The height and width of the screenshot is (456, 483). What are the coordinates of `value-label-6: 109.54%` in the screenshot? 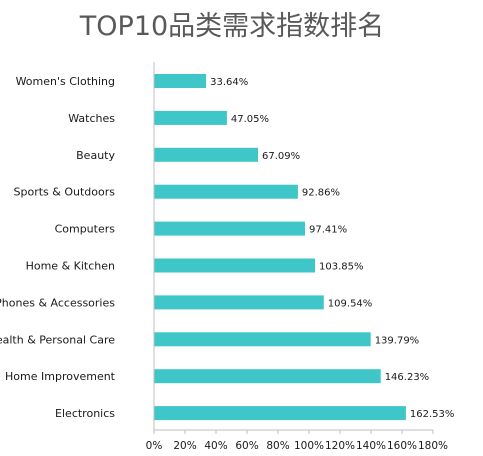 It's located at (350, 303).